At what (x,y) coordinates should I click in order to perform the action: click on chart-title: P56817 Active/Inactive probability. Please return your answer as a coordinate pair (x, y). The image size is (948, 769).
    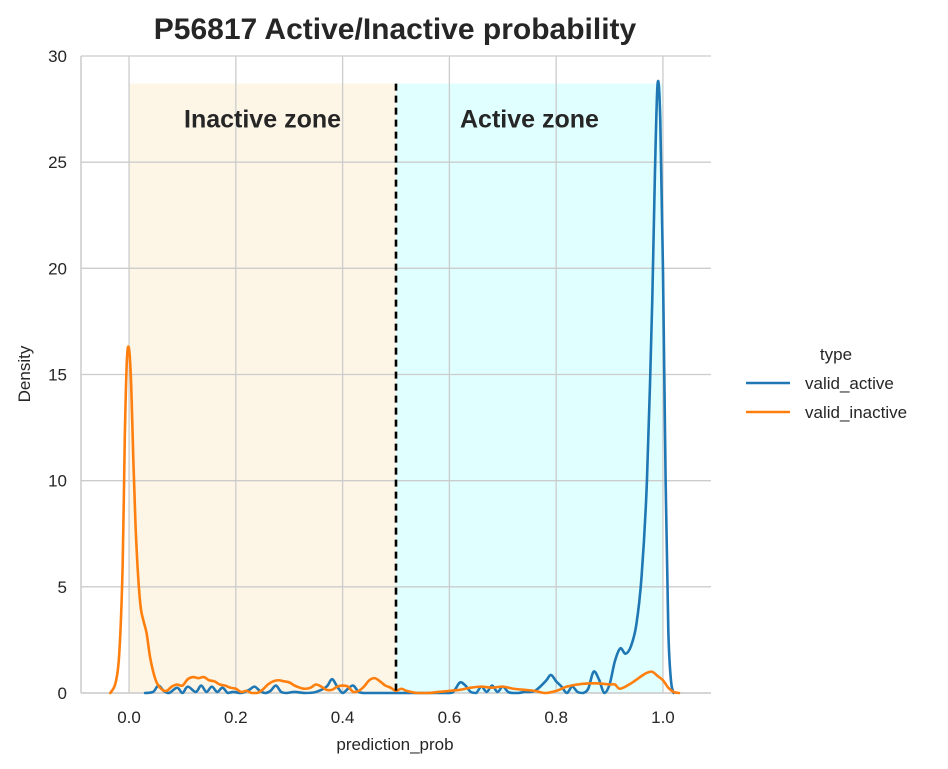
    Looking at the image, I should click on (395, 29).